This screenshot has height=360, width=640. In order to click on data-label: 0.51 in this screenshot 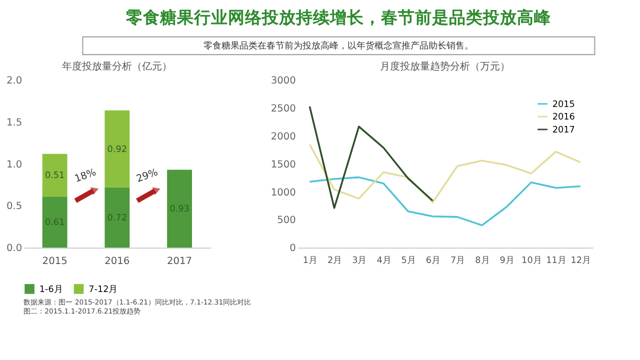, I will do `click(54, 176)`.